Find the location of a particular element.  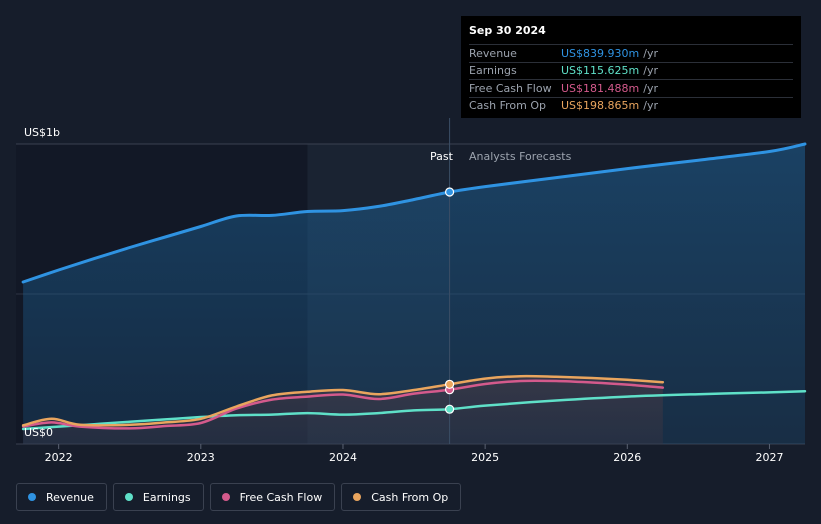

legend-label: Revenue is located at coordinates (70, 497).